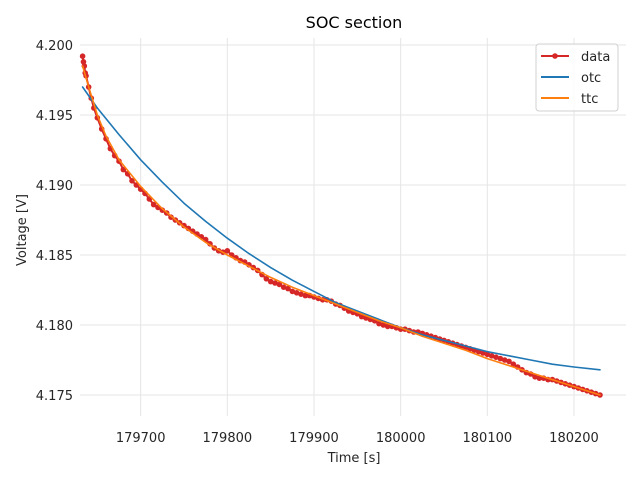 The image size is (640, 480). Describe the element at coordinates (354, 22) in the screenshot. I see `chart-title: SOC section` at that location.